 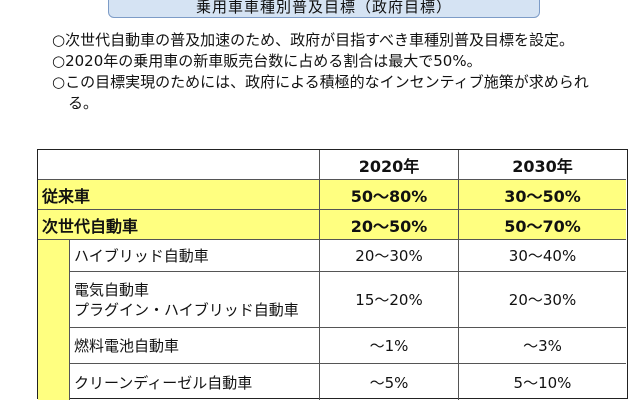 What do you see at coordinates (195, 346) in the screenshot?
I see `row-label-fuel-cell: 燃料電池自動車` at bounding box center [195, 346].